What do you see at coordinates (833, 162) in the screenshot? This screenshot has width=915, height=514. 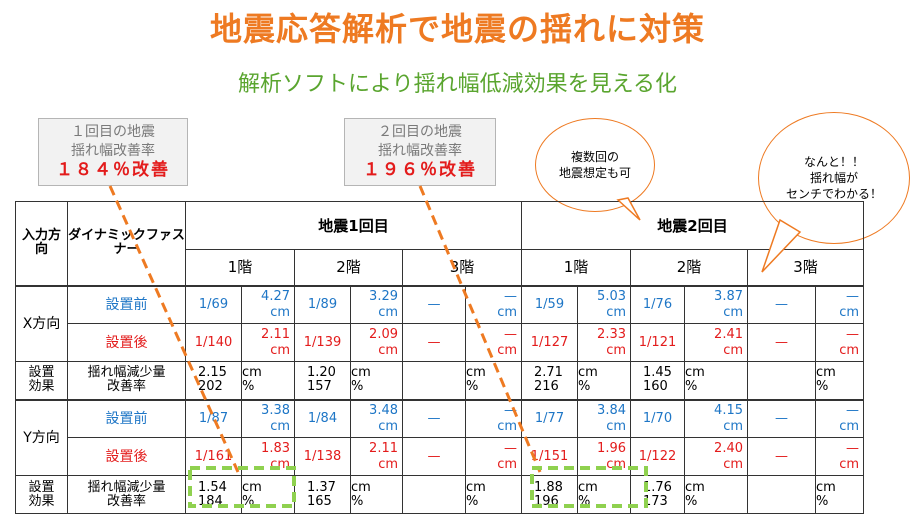 I see `bubble2-line1: なんと！！` at bounding box center [833, 162].